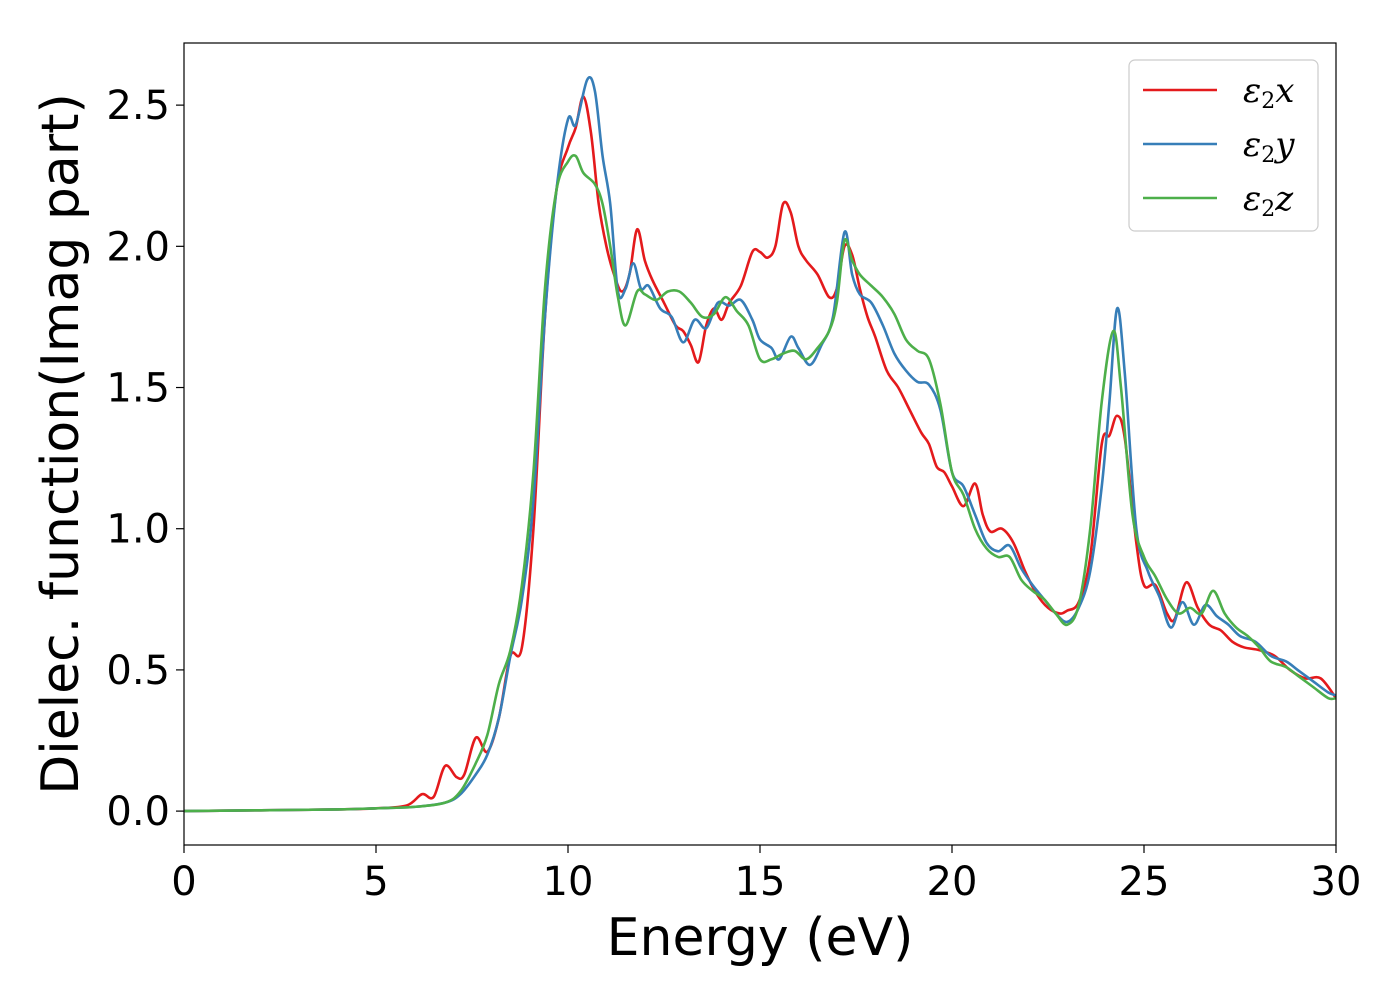  I want to click on y-tick-label: 1.5, so click(138, 389).